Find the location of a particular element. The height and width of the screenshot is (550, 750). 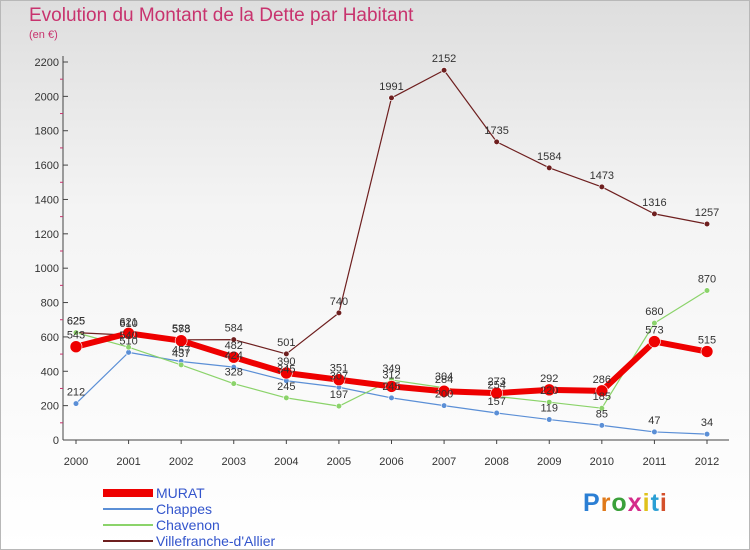

x-tick-label: 2011 is located at coordinates (655, 462).